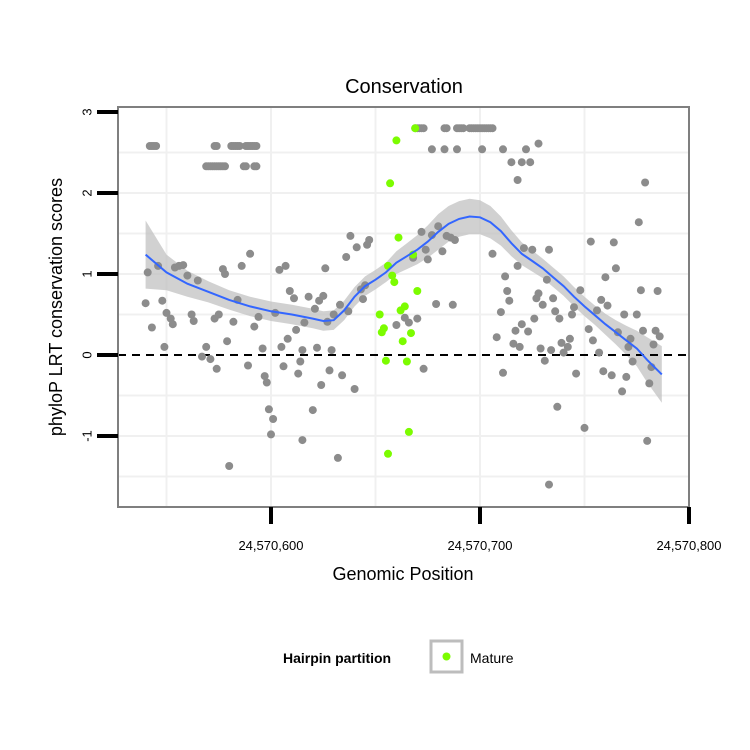 This screenshot has width=750, height=750. What do you see at coordinates (446, 656) in the screenshot?
I see `legend-key-mature-point` at bounding box center [446, 656].